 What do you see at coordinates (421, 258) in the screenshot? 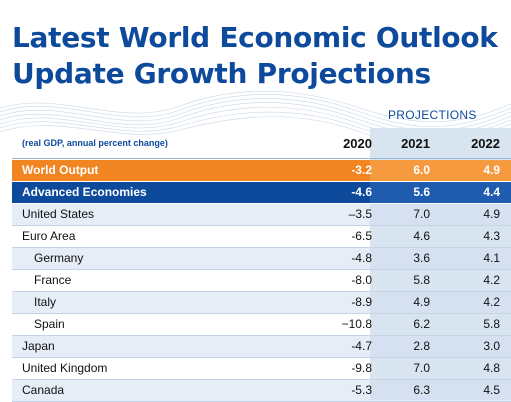
I see `value-2021: 3.6` at bounding box center [421, 258].